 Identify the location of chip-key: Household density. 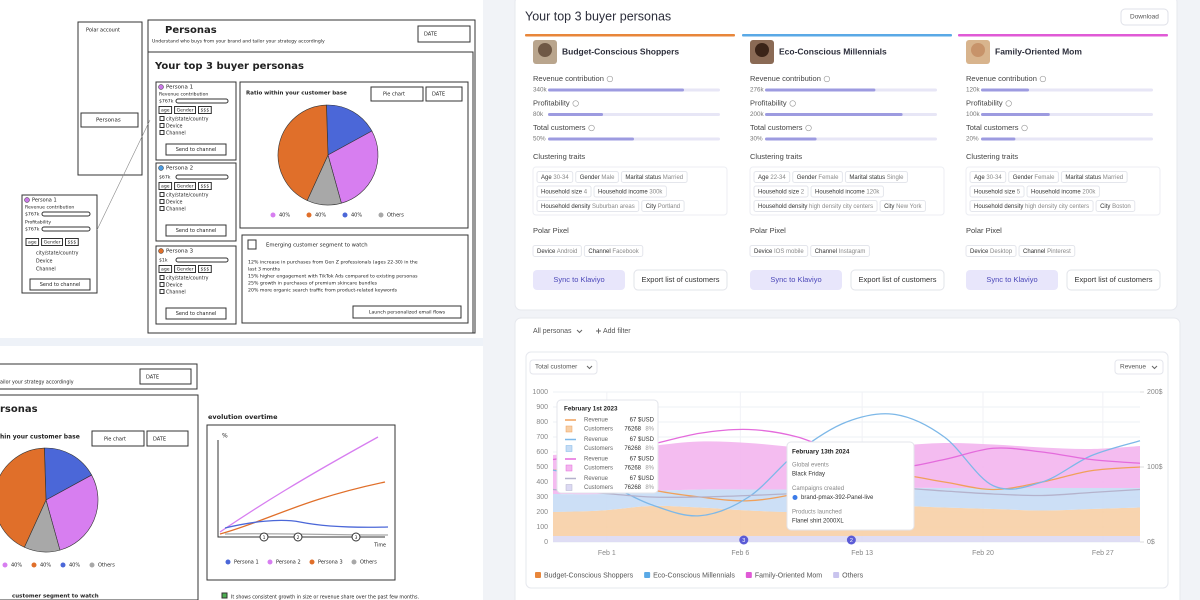
(782, 207).